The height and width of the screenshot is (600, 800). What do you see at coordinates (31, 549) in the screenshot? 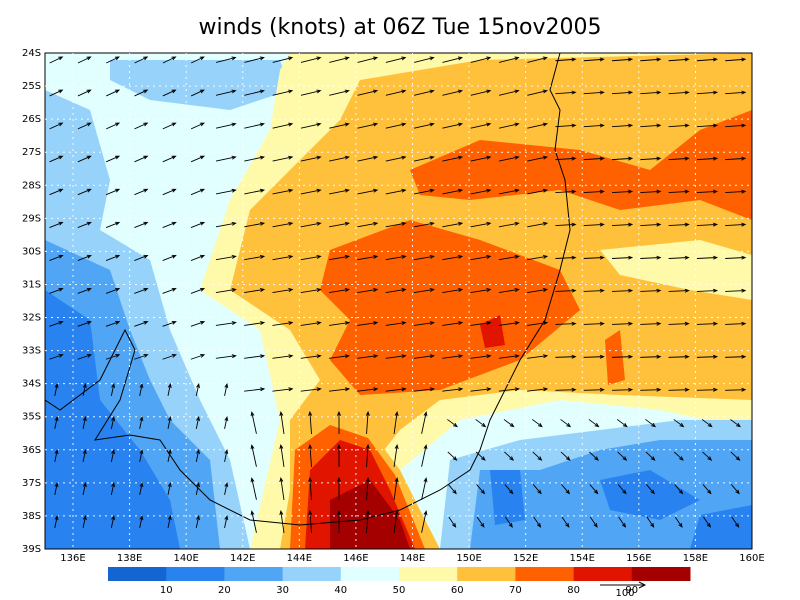
I see `lat-label: 39S` at bounding box center [31, 549].